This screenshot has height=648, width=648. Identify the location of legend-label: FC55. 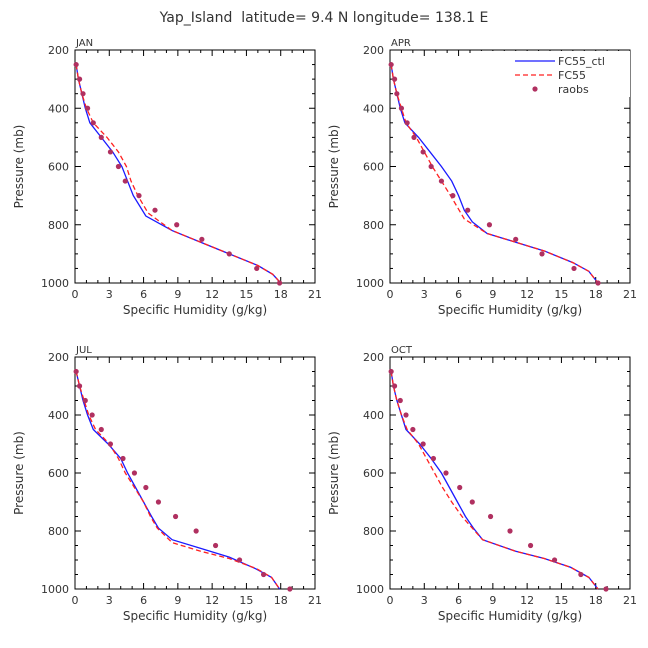
(572, 75).